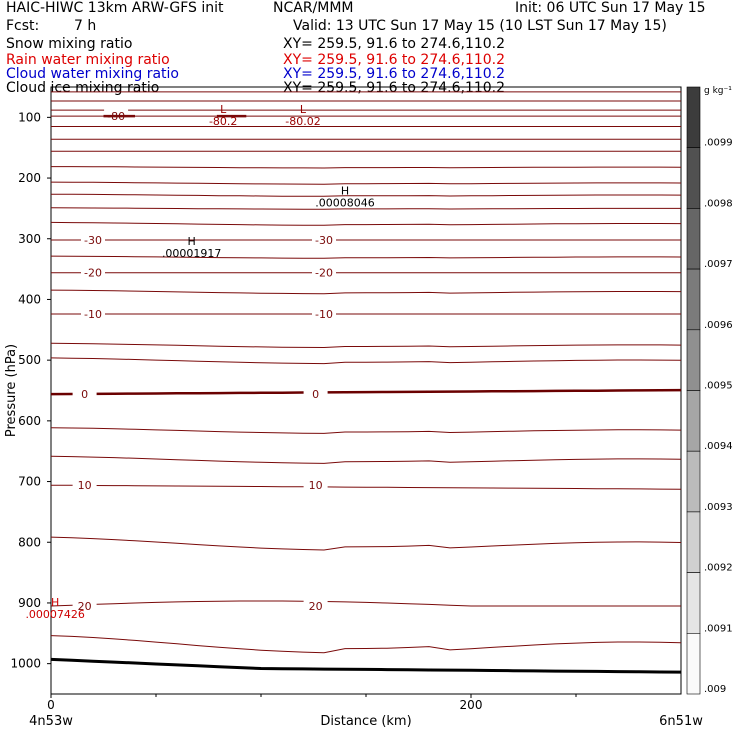 This screenshot has height=740, width=740. What do you see at coordinates (313, 8) in the screenshot?
I see `center-label: NCAR/MMM` at bounding box center [313, 8].